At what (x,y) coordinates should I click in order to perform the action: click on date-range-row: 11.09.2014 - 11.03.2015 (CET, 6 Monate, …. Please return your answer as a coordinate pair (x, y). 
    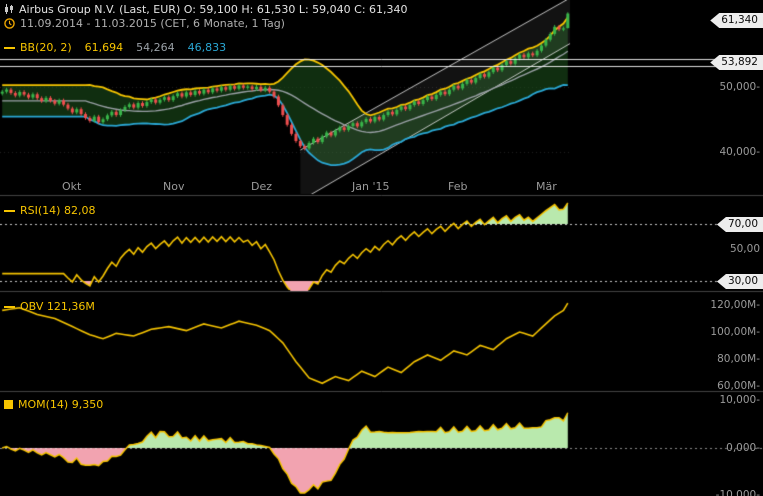
    Looking at the image, I should click on (144, 23).